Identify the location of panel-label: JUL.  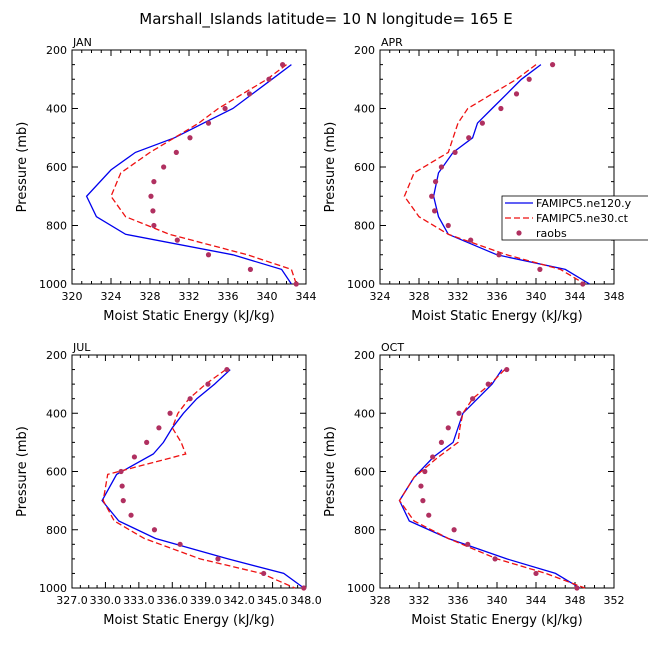
(81, 347).